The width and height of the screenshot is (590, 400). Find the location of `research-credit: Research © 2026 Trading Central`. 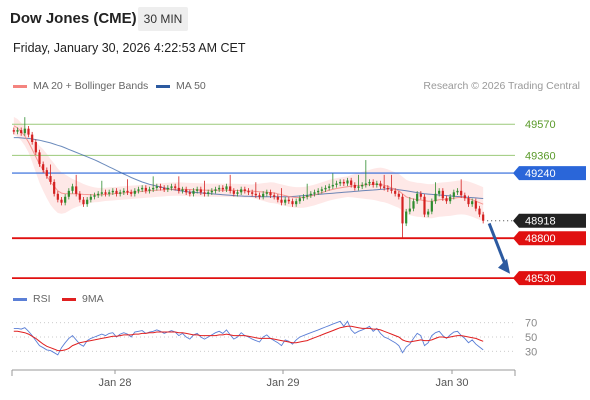

research-credit: Research © 2026 Trading Central is located at coordinates (501, 86).